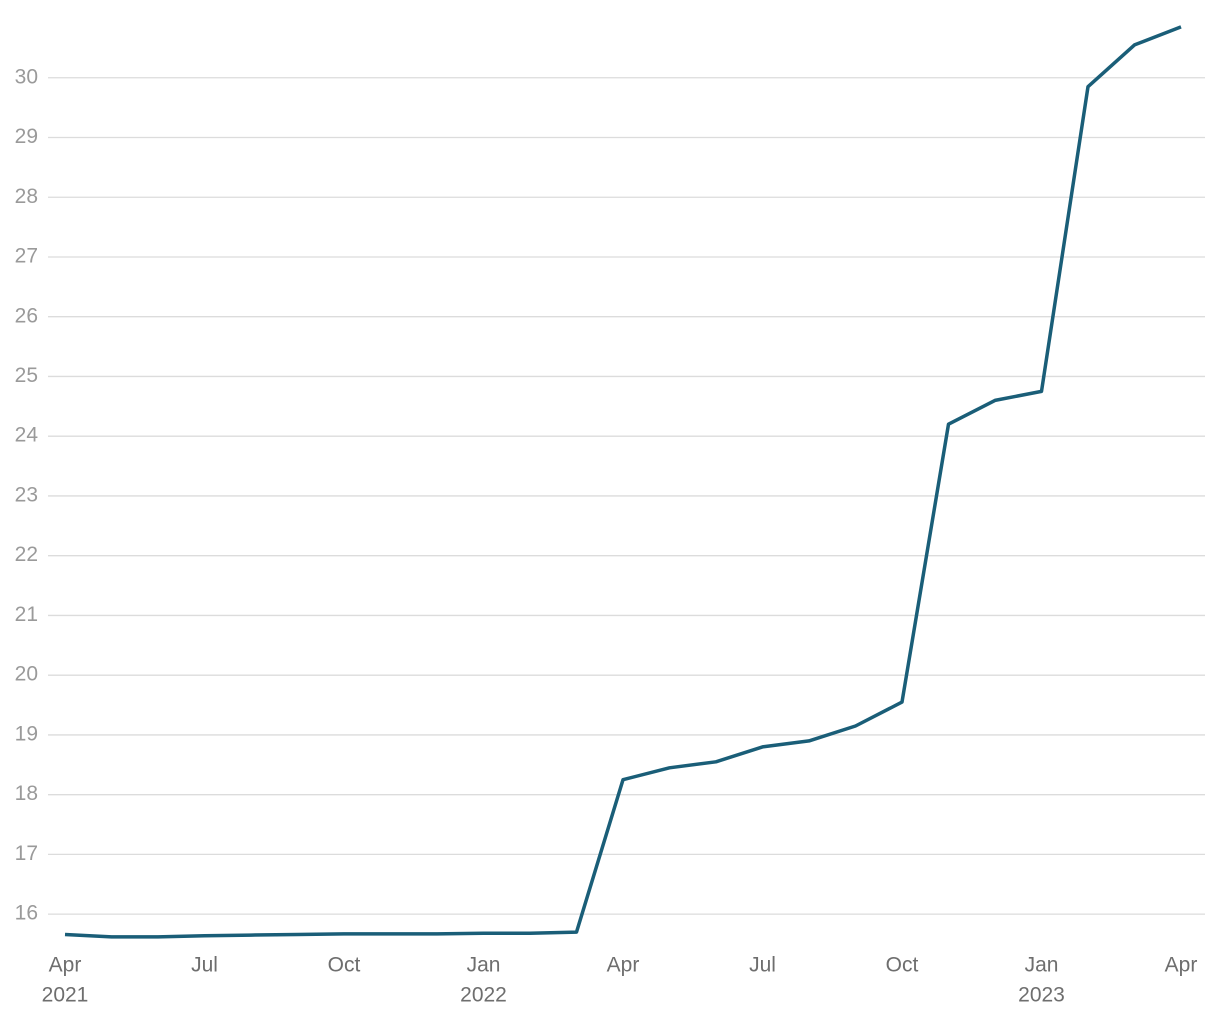 The height and width of the screenshot is (1020, 1220). Describe the element at coordinates (26, 76) in the screenshot. I see `y-tick-label: 30` at that location.